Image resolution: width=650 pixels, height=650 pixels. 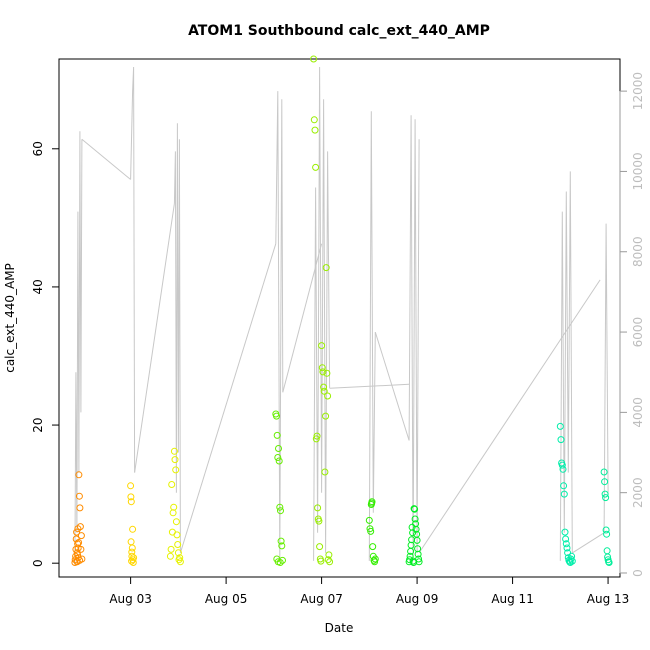 I want to click on y-tick-label: 0, so click(x=38, y=563).